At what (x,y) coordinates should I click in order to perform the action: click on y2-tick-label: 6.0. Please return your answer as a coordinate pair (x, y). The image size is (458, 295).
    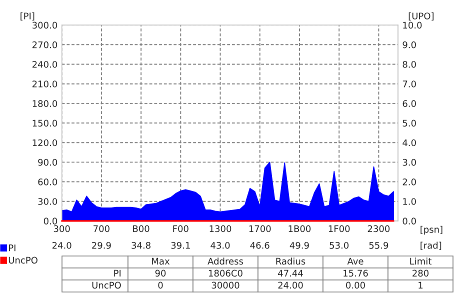
    Looking at the image, I should click on (409, 103).